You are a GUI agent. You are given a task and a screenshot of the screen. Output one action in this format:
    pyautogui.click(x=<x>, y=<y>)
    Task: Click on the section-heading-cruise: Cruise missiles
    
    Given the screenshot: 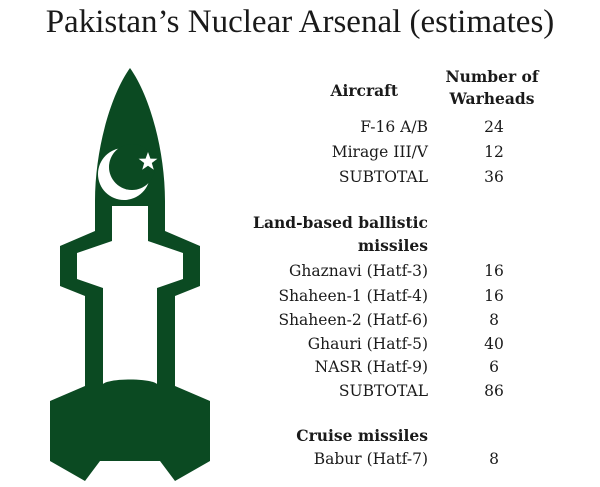 What is the action you would take?
    pyautogui.click(x=362, y=435)
    